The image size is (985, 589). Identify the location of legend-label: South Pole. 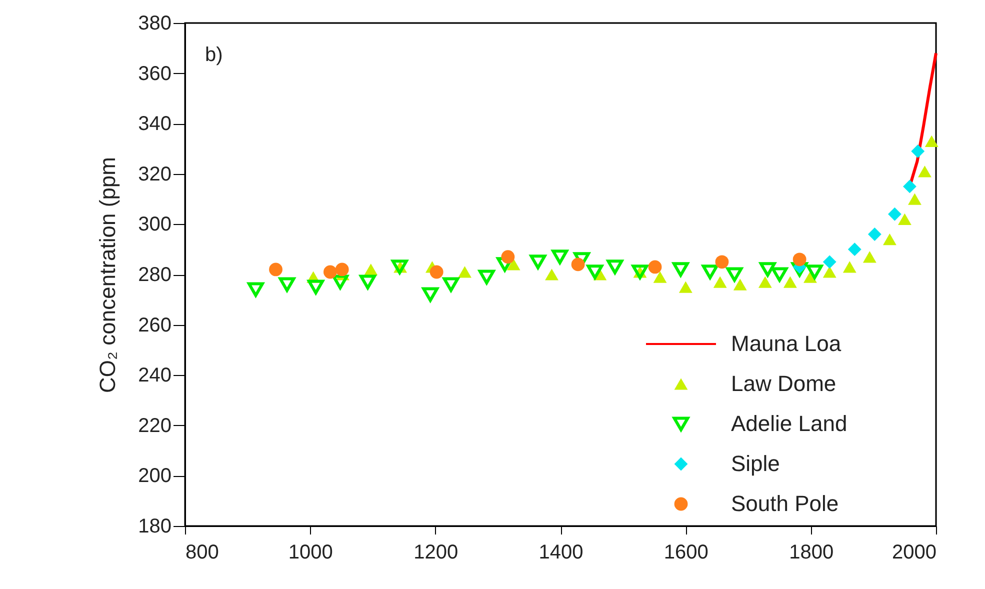
(785, 503).